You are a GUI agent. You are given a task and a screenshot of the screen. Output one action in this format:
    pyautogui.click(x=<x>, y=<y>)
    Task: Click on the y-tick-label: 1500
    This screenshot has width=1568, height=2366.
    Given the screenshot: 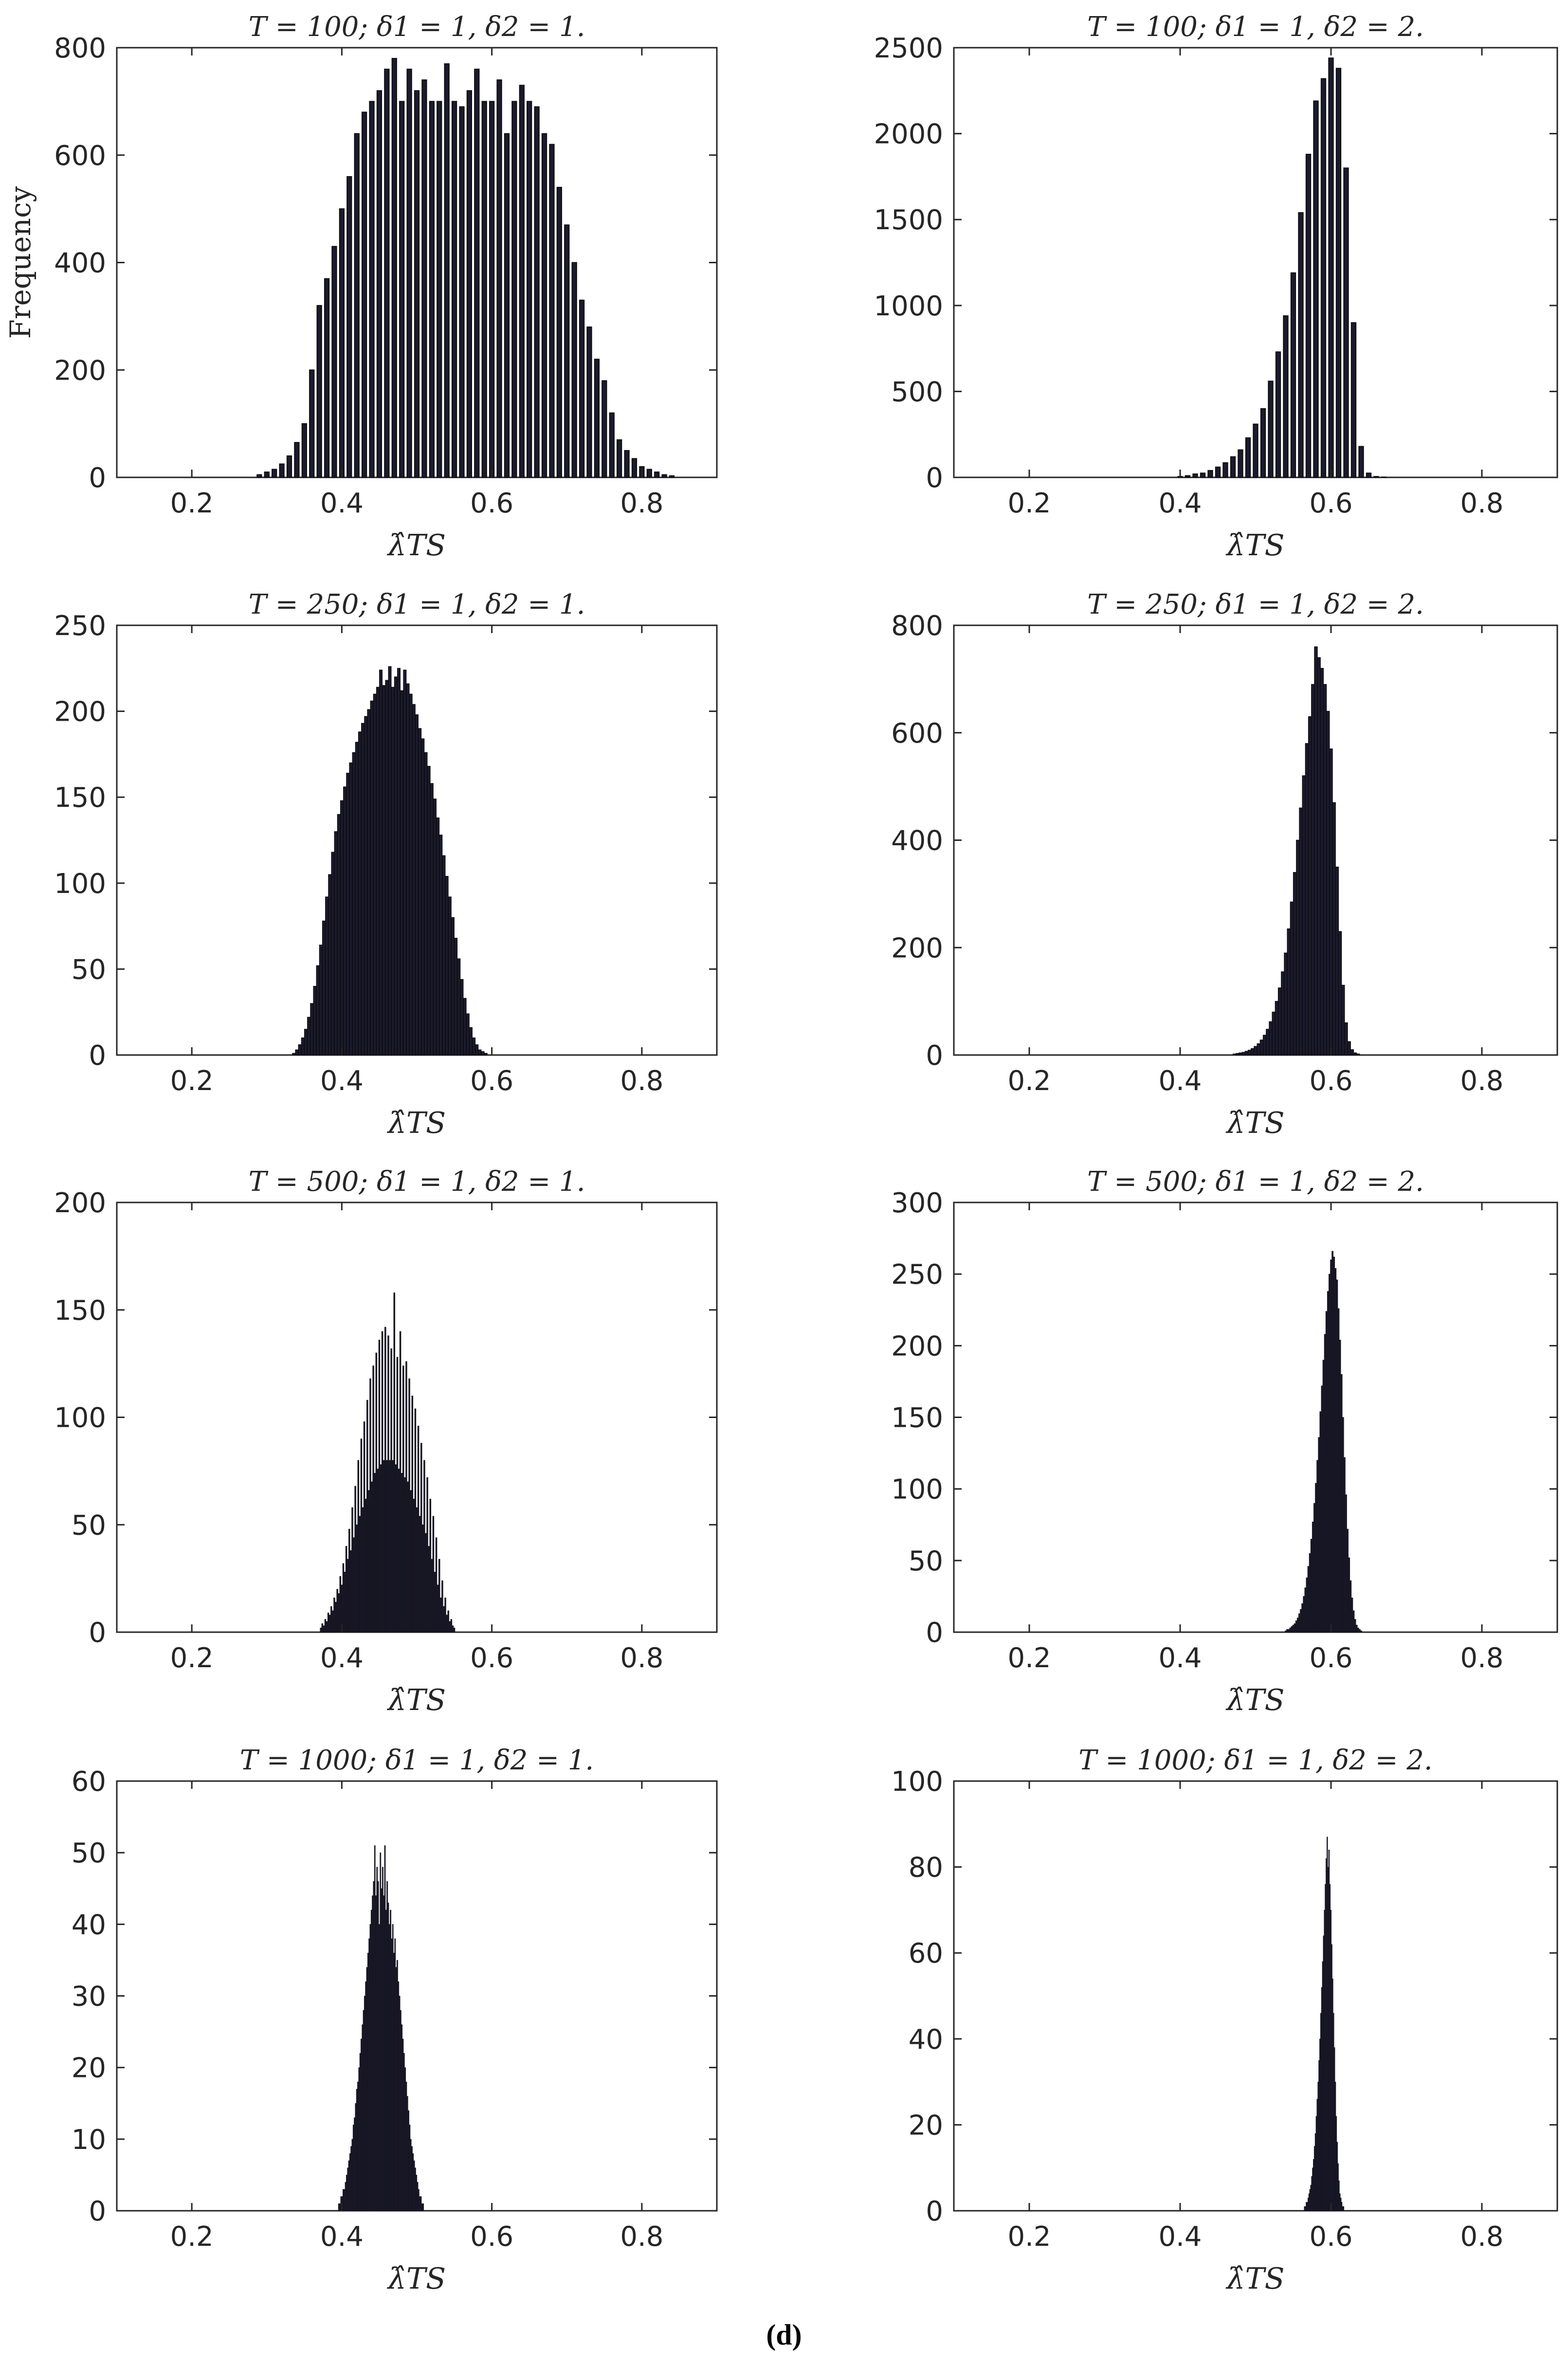 What is the action you would take?
    pyautogui.click(x=908, y=220)
    